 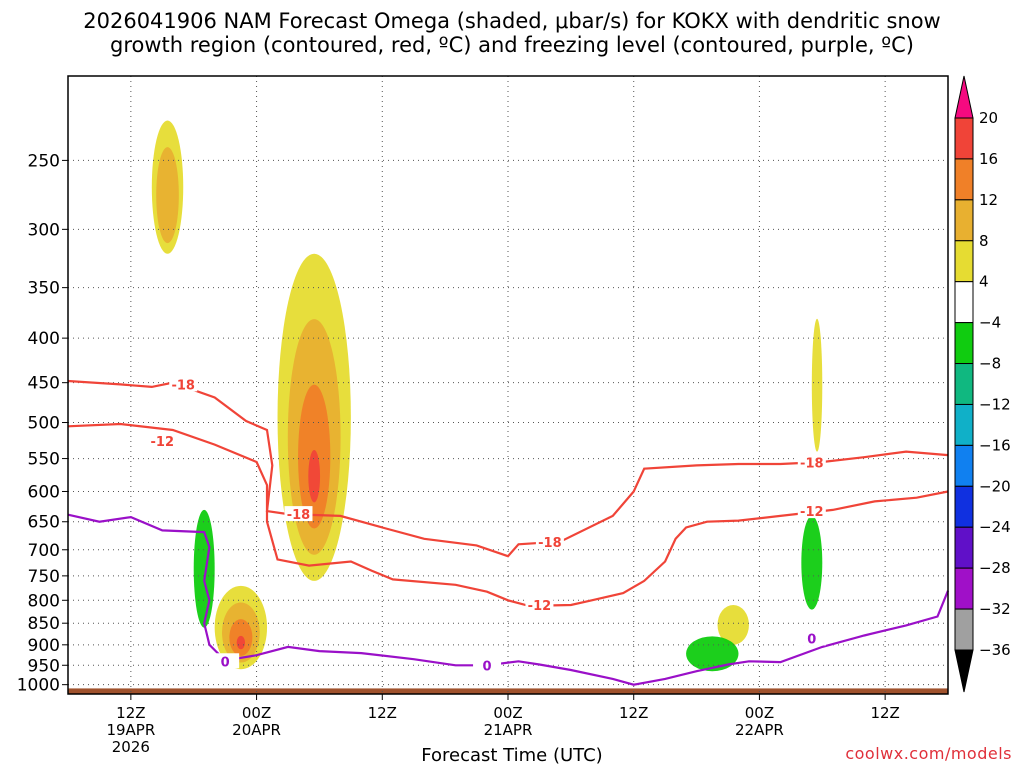 What do you see at coordinates (633, 713) in the screenshot?
I see `x-tick-label-54-0: 12Z` at bounding box center [633, 713].